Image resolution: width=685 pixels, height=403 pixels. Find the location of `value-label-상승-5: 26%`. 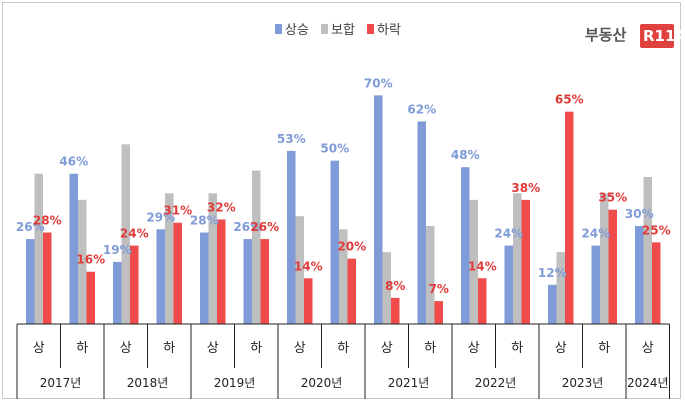

value-label-상승-5: 26% is located at coordinates (247, 227).